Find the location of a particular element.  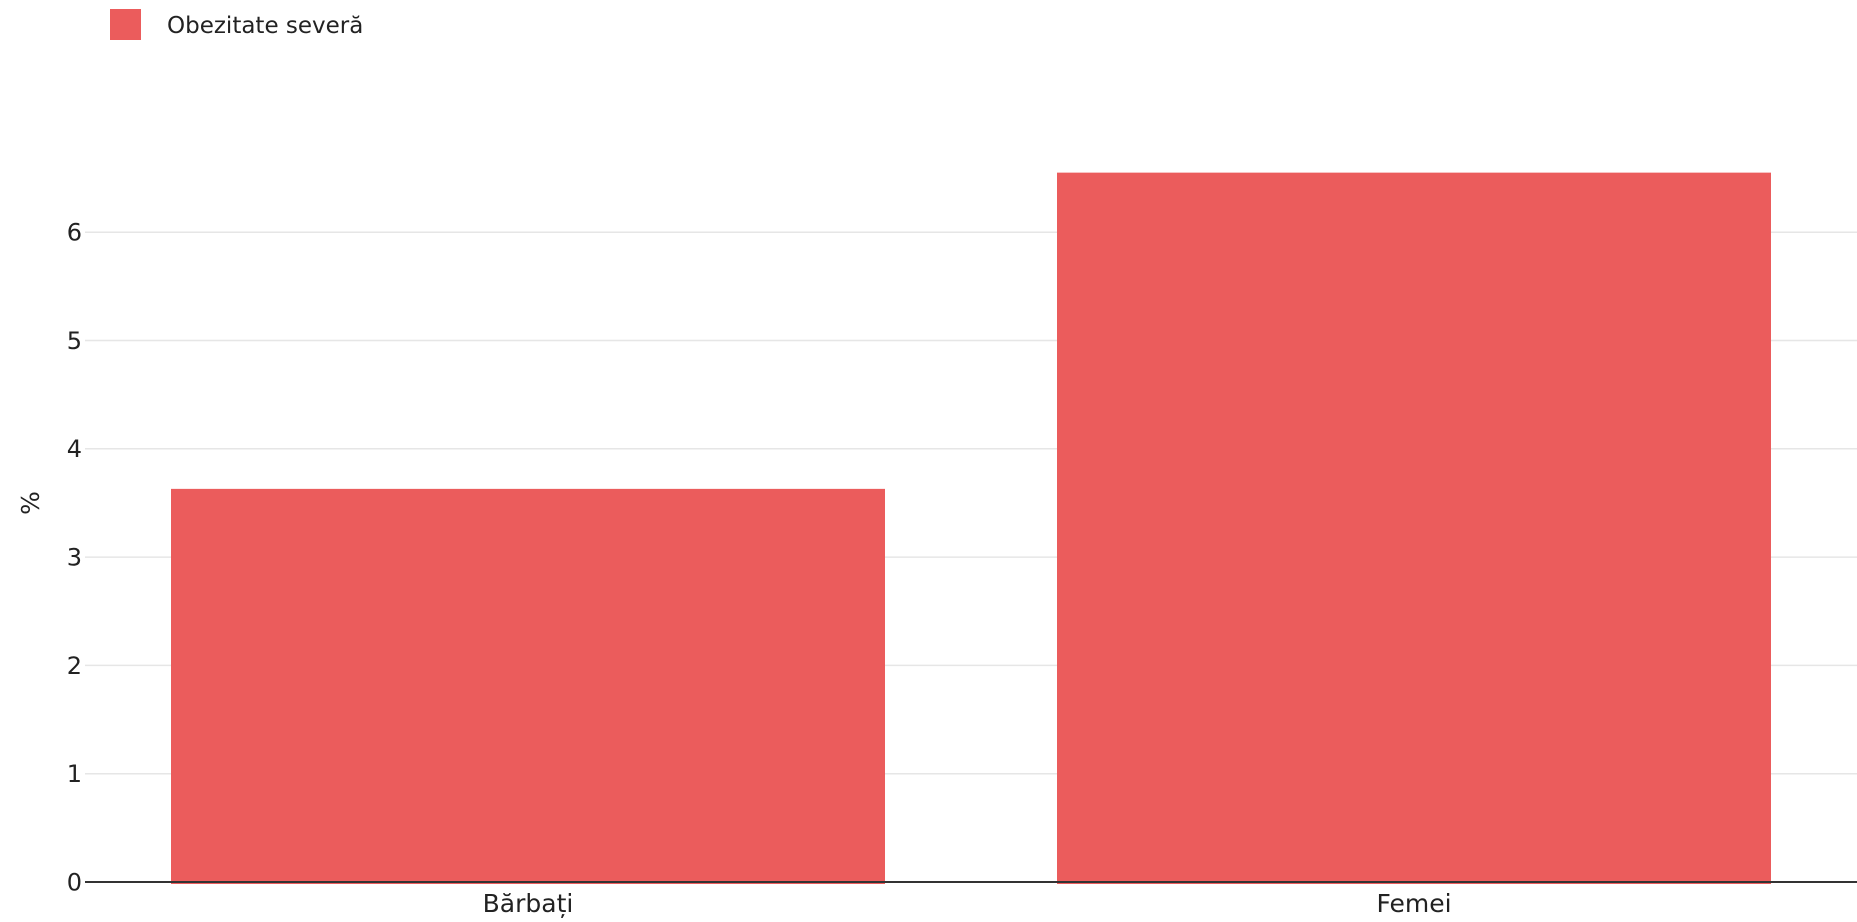

legend-label: Obezitate severă is located at coordinates (265, 26).